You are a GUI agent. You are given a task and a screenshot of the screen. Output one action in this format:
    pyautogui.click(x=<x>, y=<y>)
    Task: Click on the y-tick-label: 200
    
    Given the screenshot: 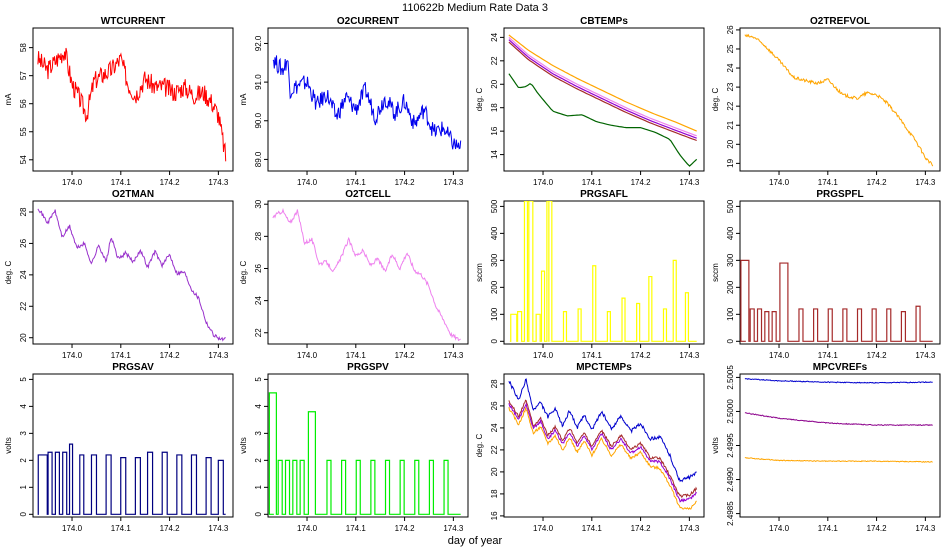 What is the action you would take?
    pyautogui.click(x=730, y=287)
    